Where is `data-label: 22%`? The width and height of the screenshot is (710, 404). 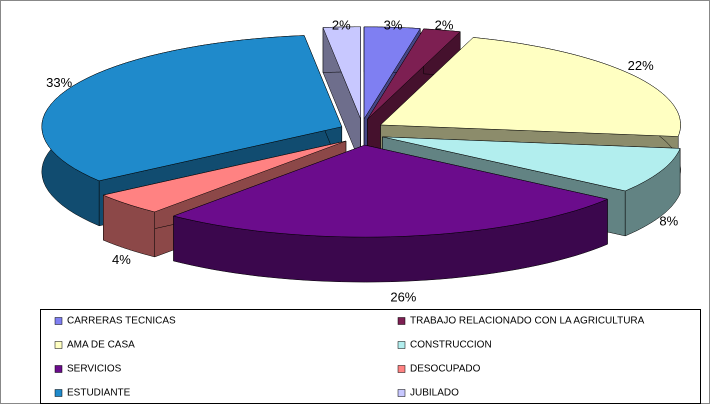 data-label: 22% is located at coordinates (641, 65).